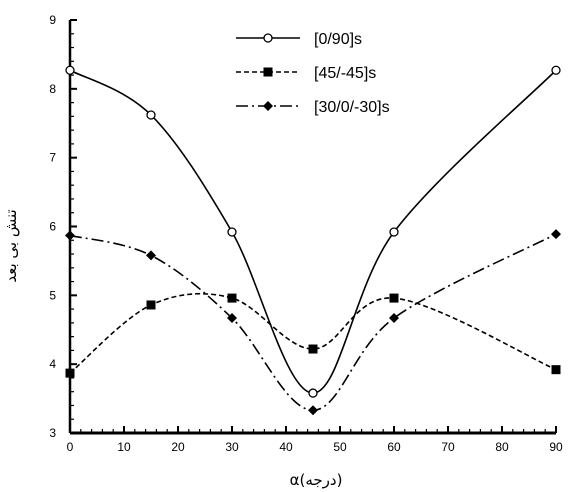 The image size is (568, 492). I want to click on y-tick-label: 3, so click(52, 433).